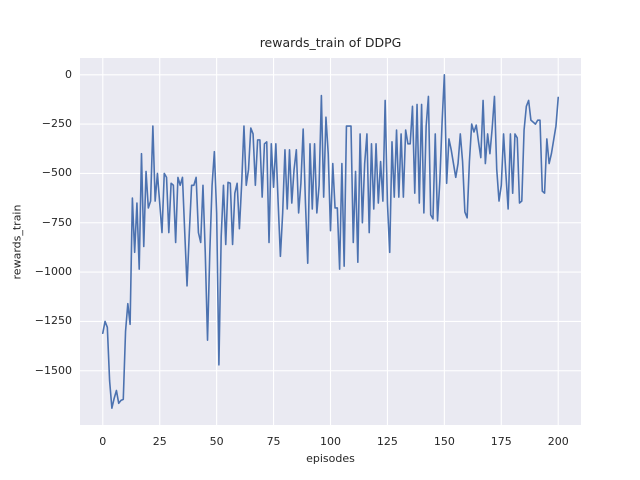 This screenshot has width=640, height=480. What do you see at coordinates (444, 441) in the screenshot?
I see `x-tick-label: 150` at bounding box center [444, 441].